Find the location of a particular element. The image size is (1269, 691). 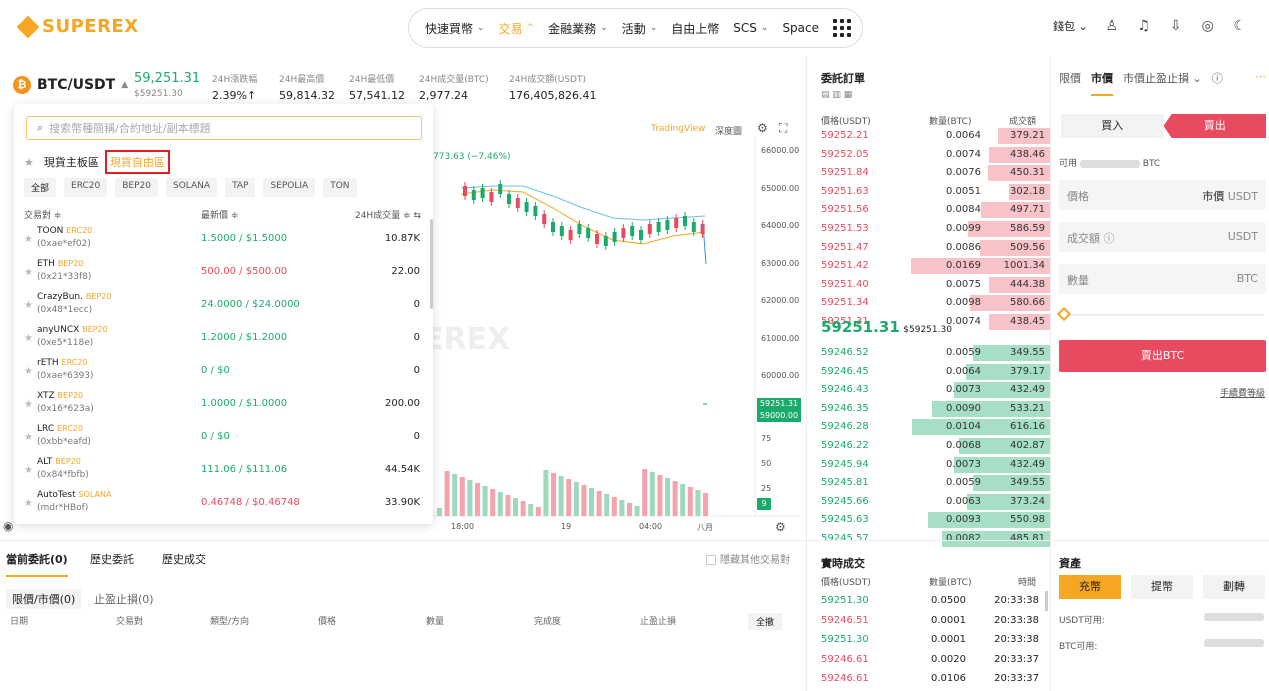

sell-tab: 賣出 is located at coordinates (1214, 126).